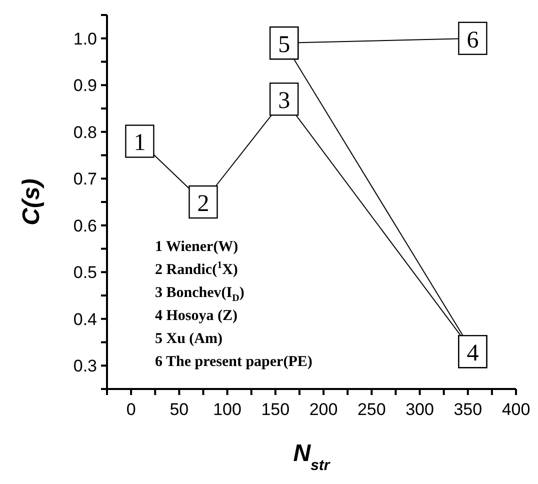 The width and height of the screenshot is (538, 484). Describe the element at coordinates (203, 204) in the screenshot. I see `annotation: 2` at that location.